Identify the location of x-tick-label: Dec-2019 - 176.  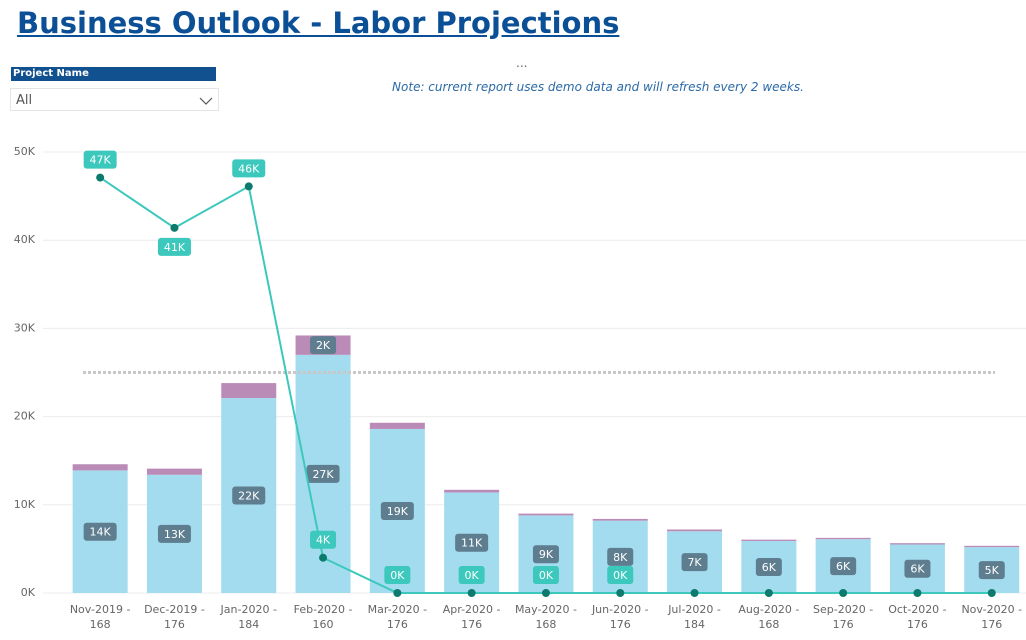
(174, 617).